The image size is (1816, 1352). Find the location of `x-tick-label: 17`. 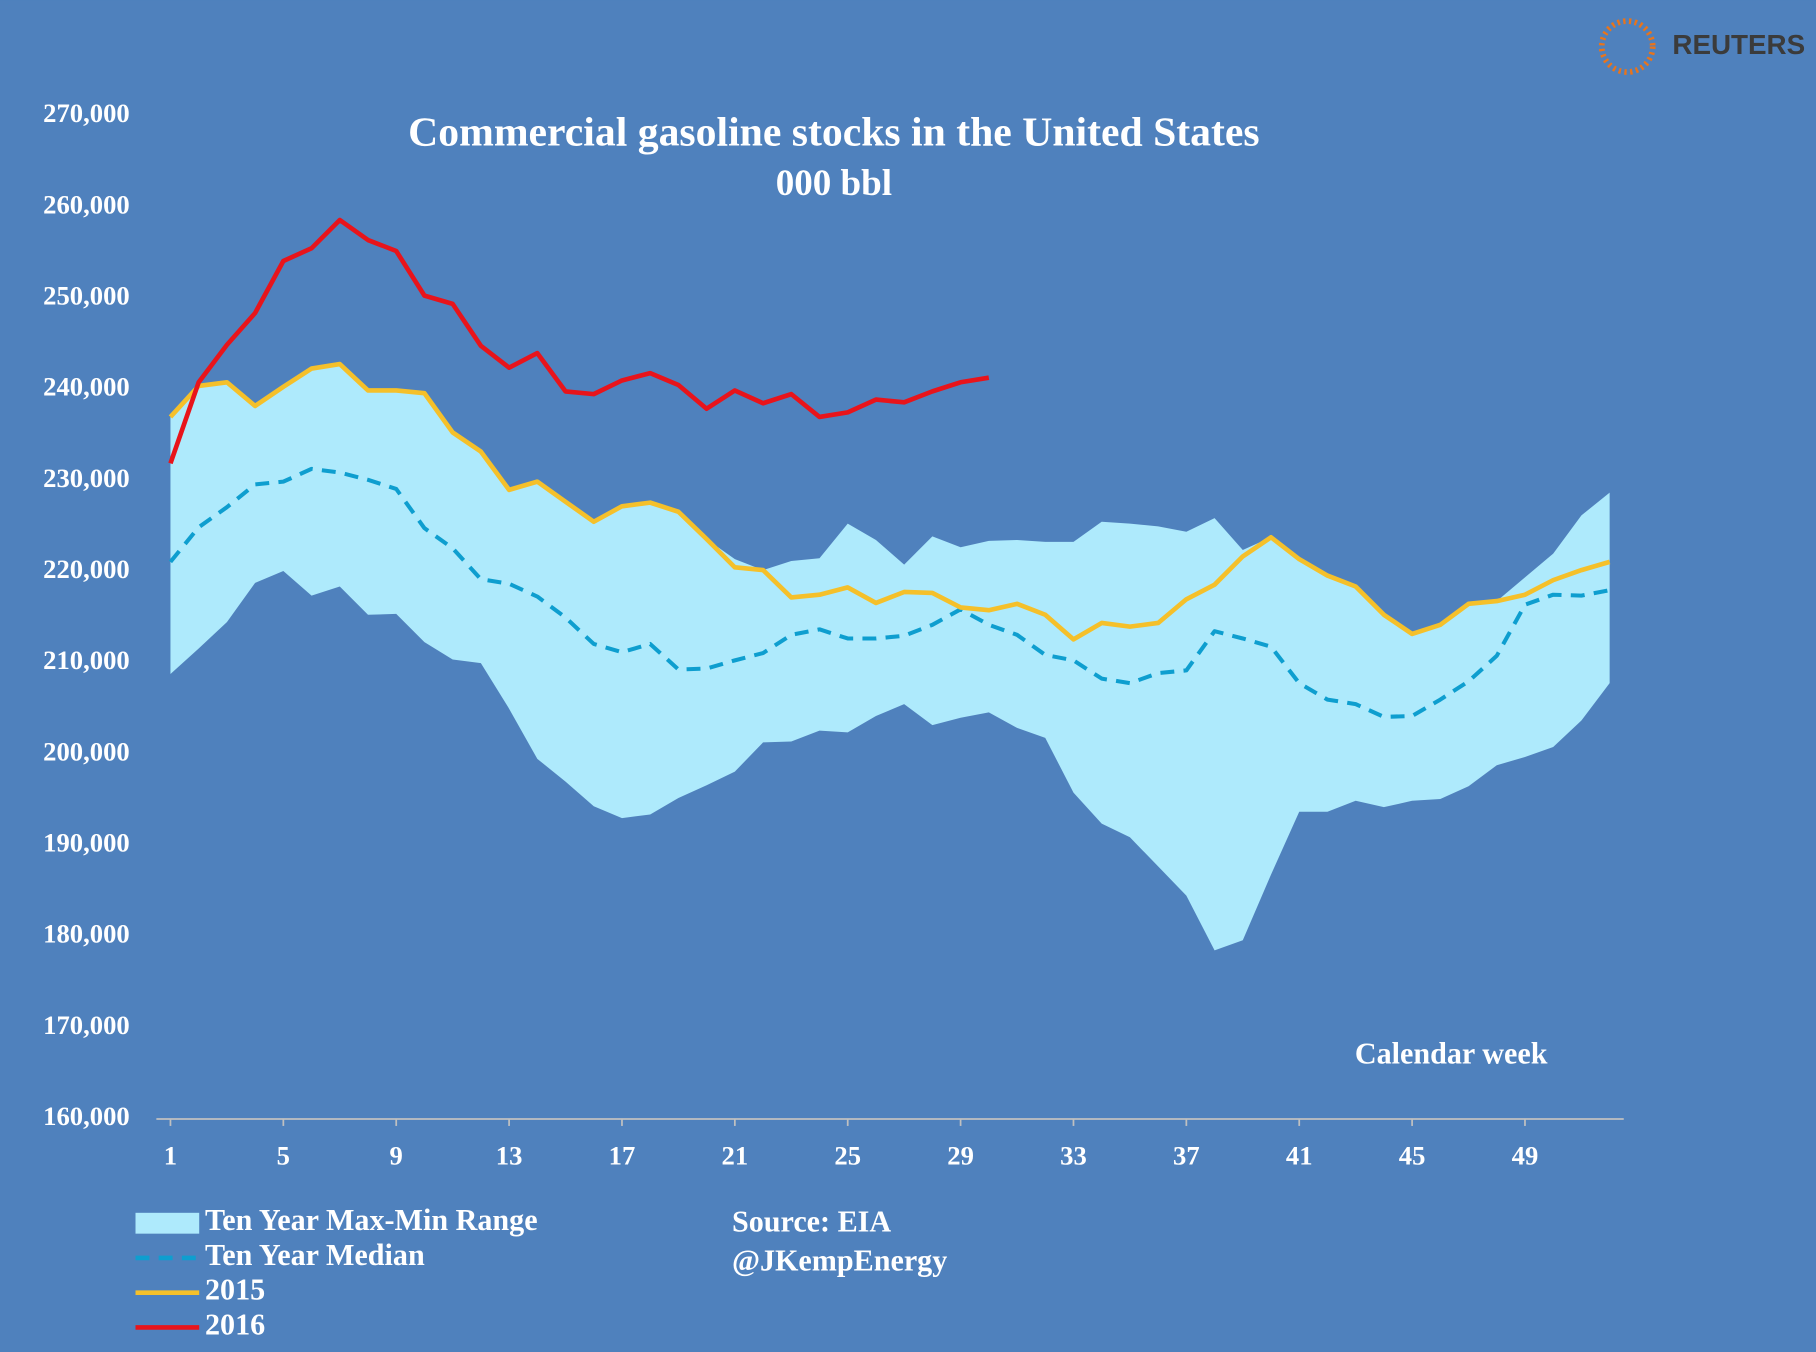

x-tick-label: 17 is located at coordinates (622, 1155).